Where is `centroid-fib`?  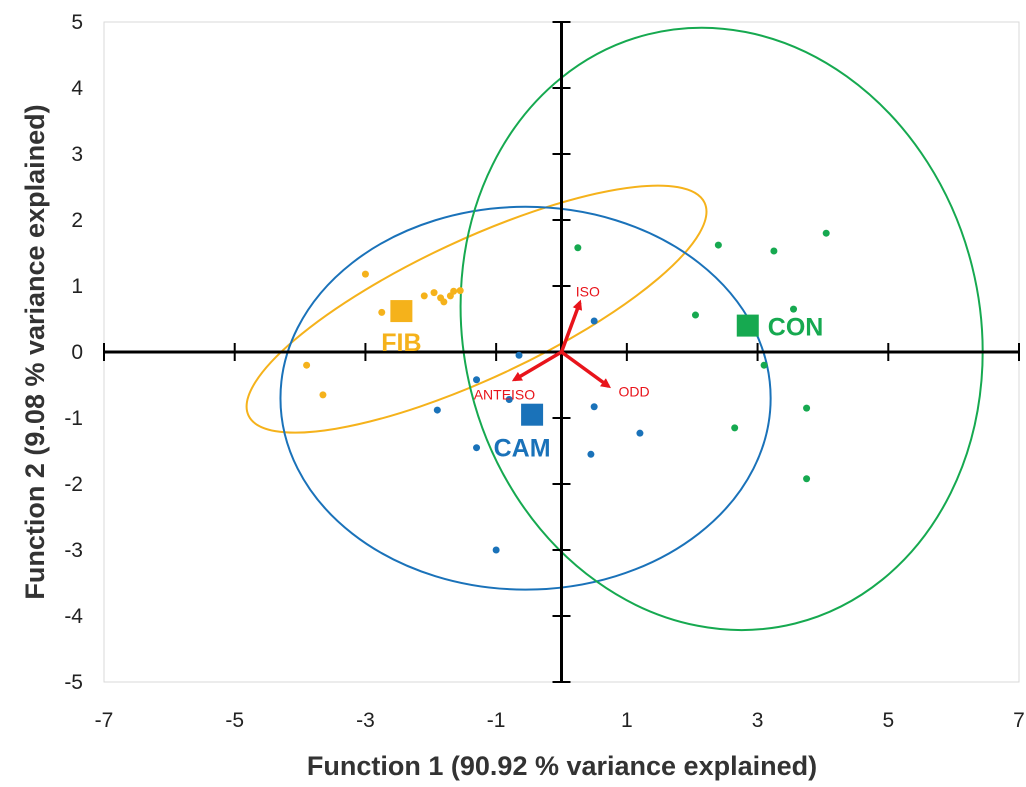
centroid-fib is located at coordinates (401, 311).